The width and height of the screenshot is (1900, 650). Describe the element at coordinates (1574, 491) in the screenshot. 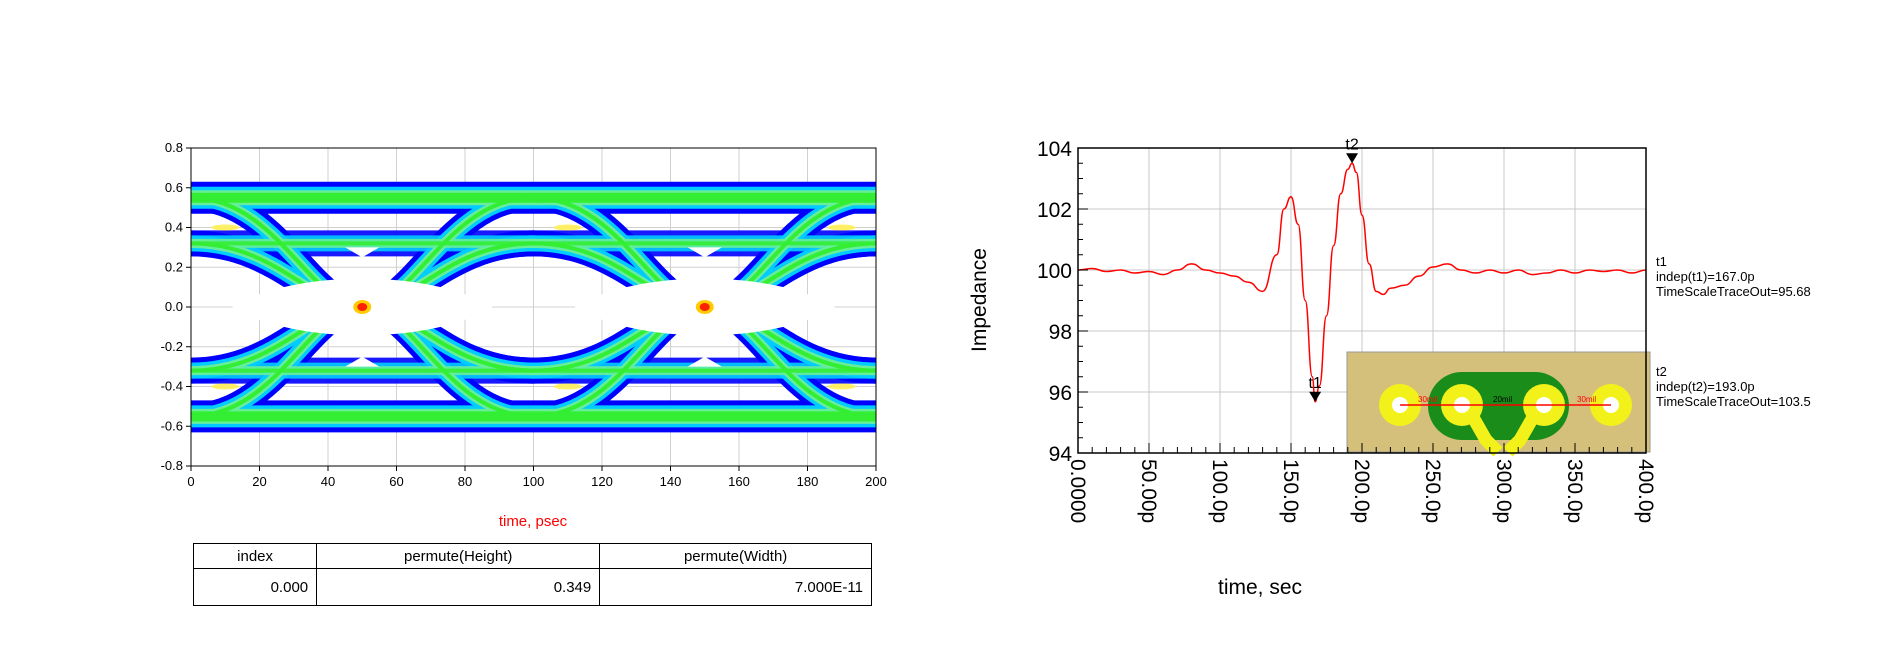

I see `impedance-x-tick-label: 350.0p` at that location.